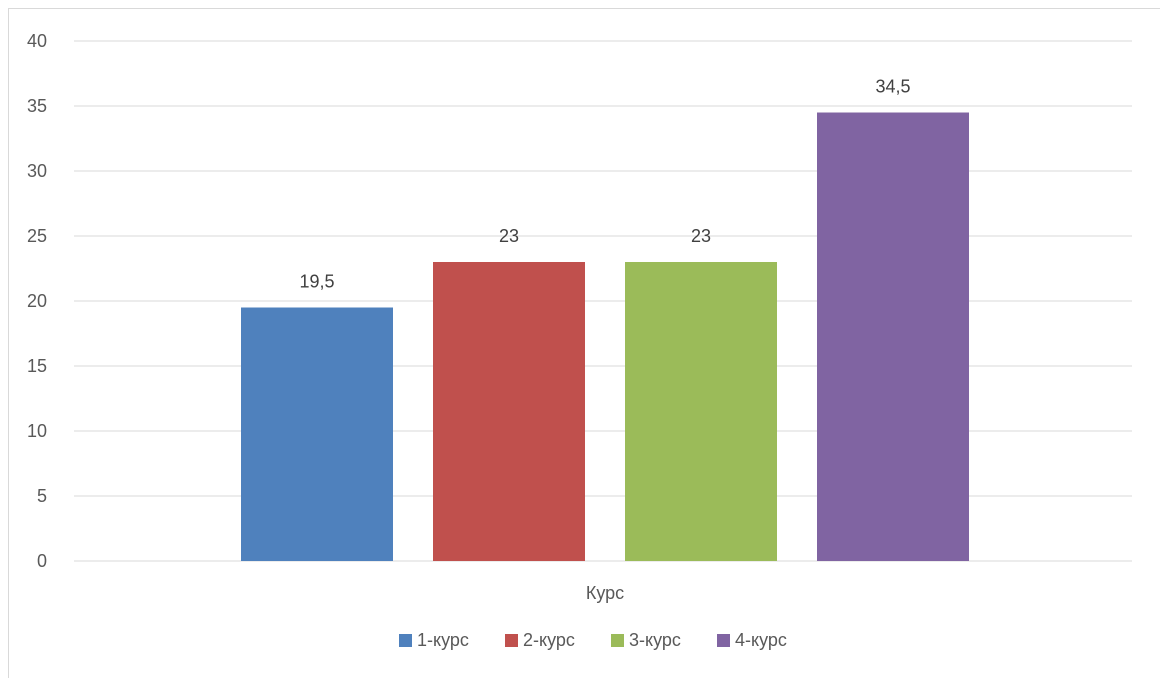 This screenshot has height=678, width=1160. Describe the element at coordinates (37, 431) in the screenshot. I see `y-tick-label: 10` at that location.